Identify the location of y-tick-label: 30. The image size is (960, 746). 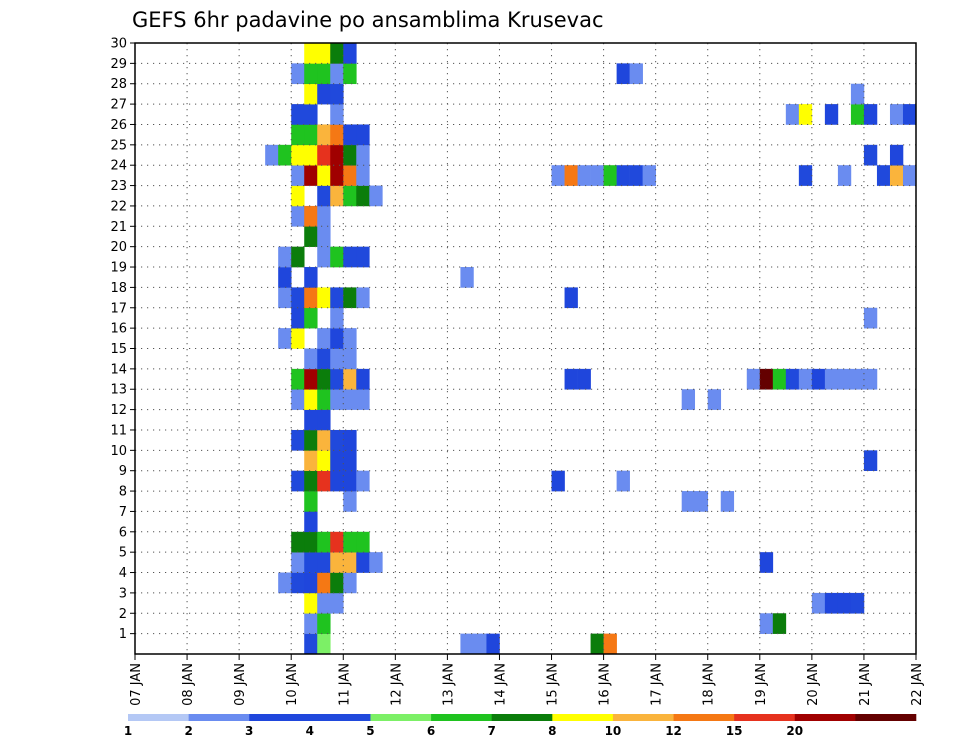
(118, 44).